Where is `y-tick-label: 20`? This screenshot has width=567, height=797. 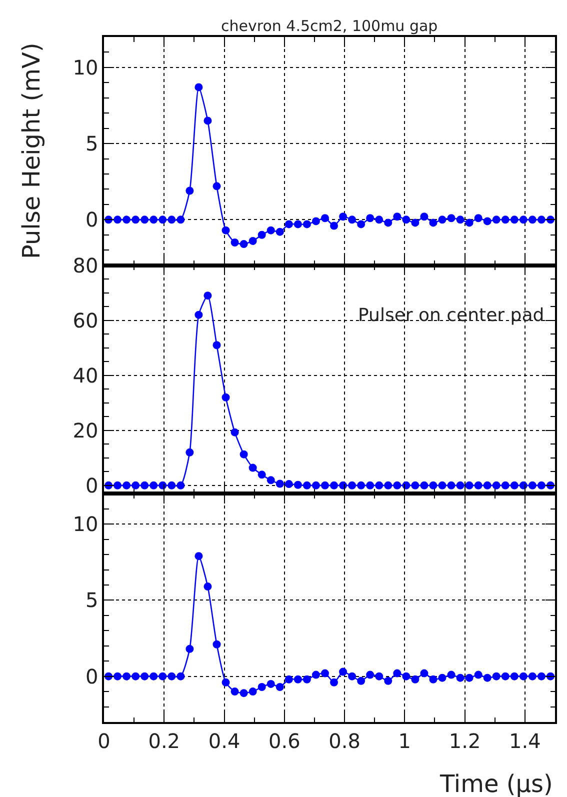 y-tick-label: 20 is located at coordinates (85, 430).